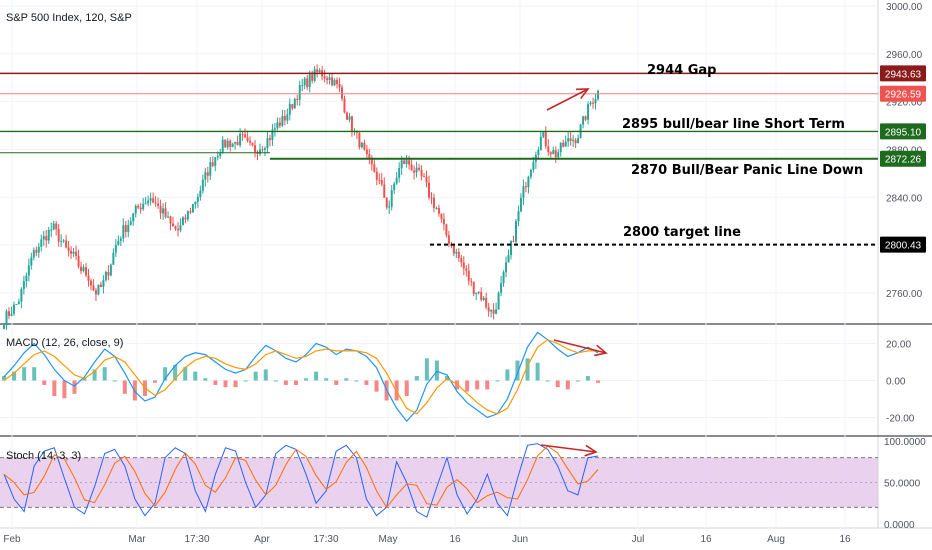 Image resolution: width=932 pixels, height=550 pixels. Describe the element at coordinates (388, 539) in the screenshot. I see `time-axis-tick-label: May` at that location.